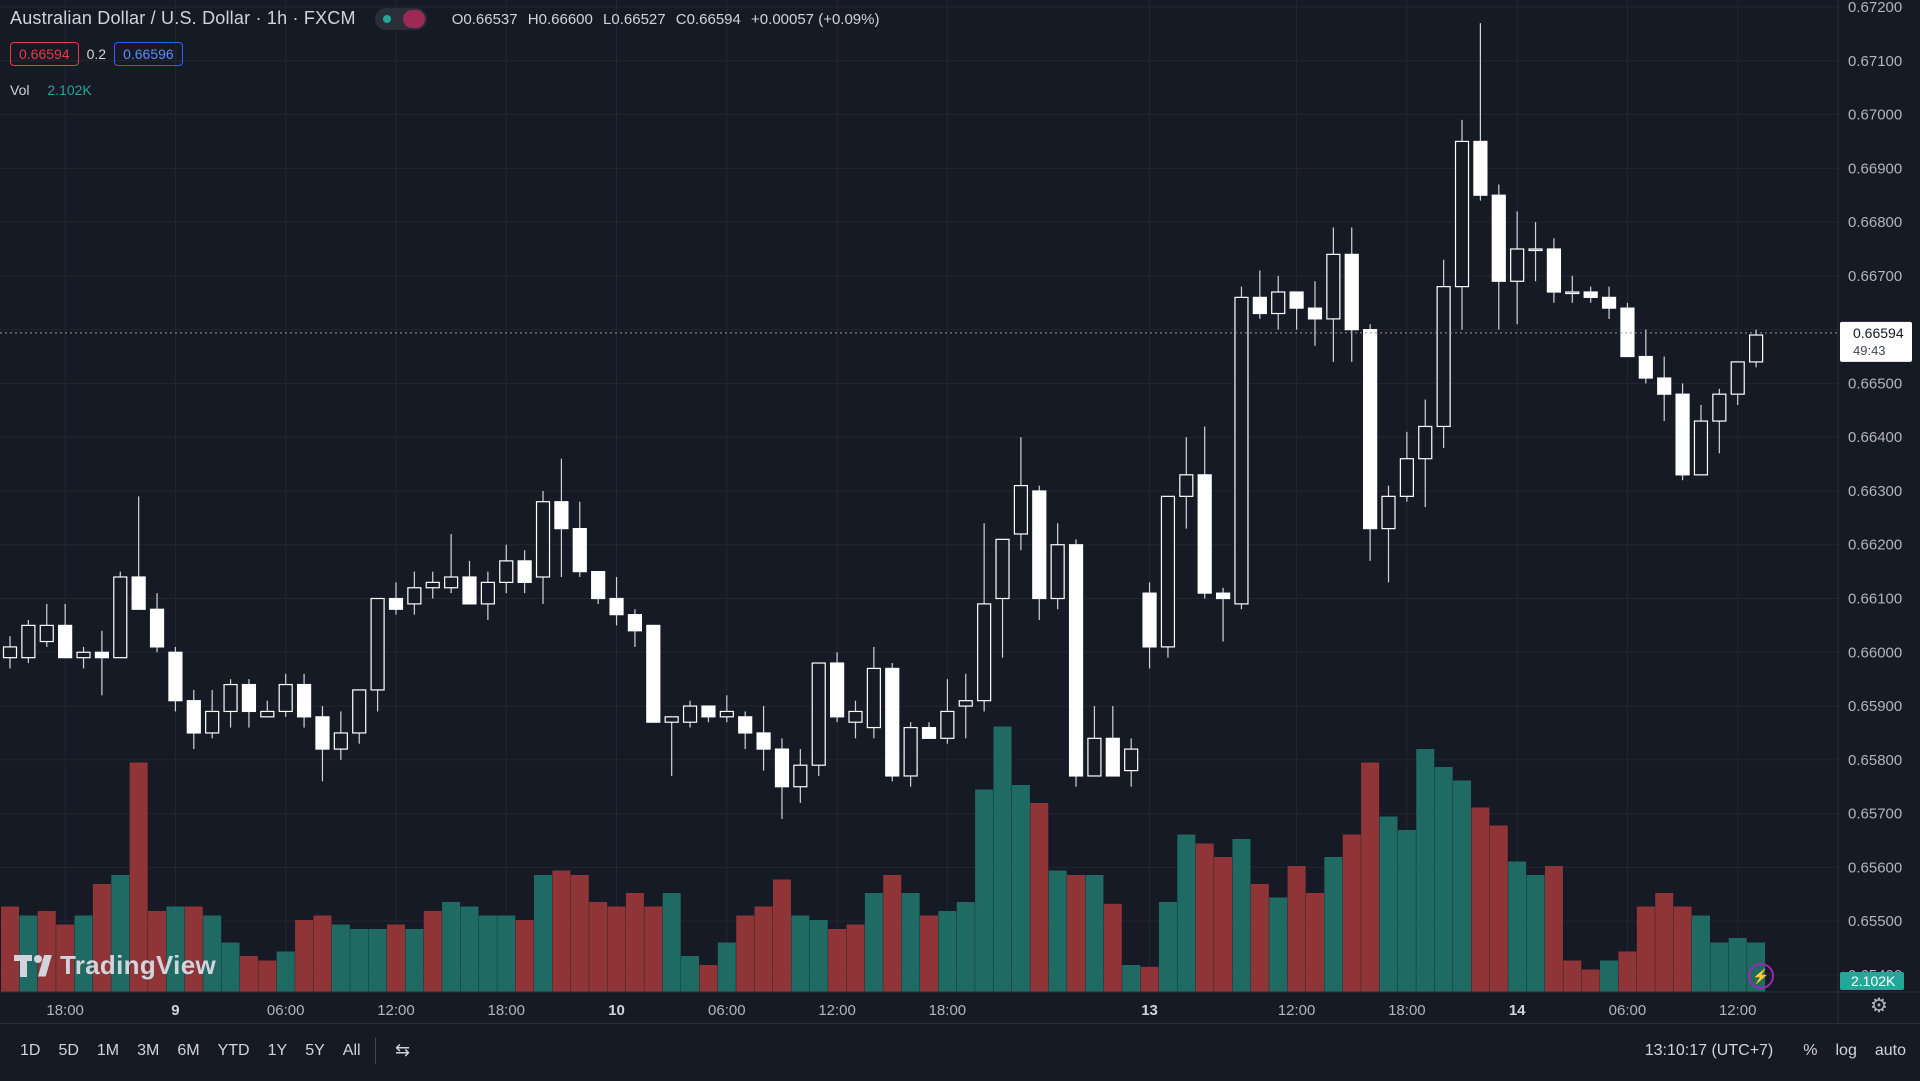 This screenshot has height=1081, width=1920. What do you see at coordinates (1873, 981) in the screenshot?
I see `volume-badge-label: 2.102K` at bounding box center [1873, 981].